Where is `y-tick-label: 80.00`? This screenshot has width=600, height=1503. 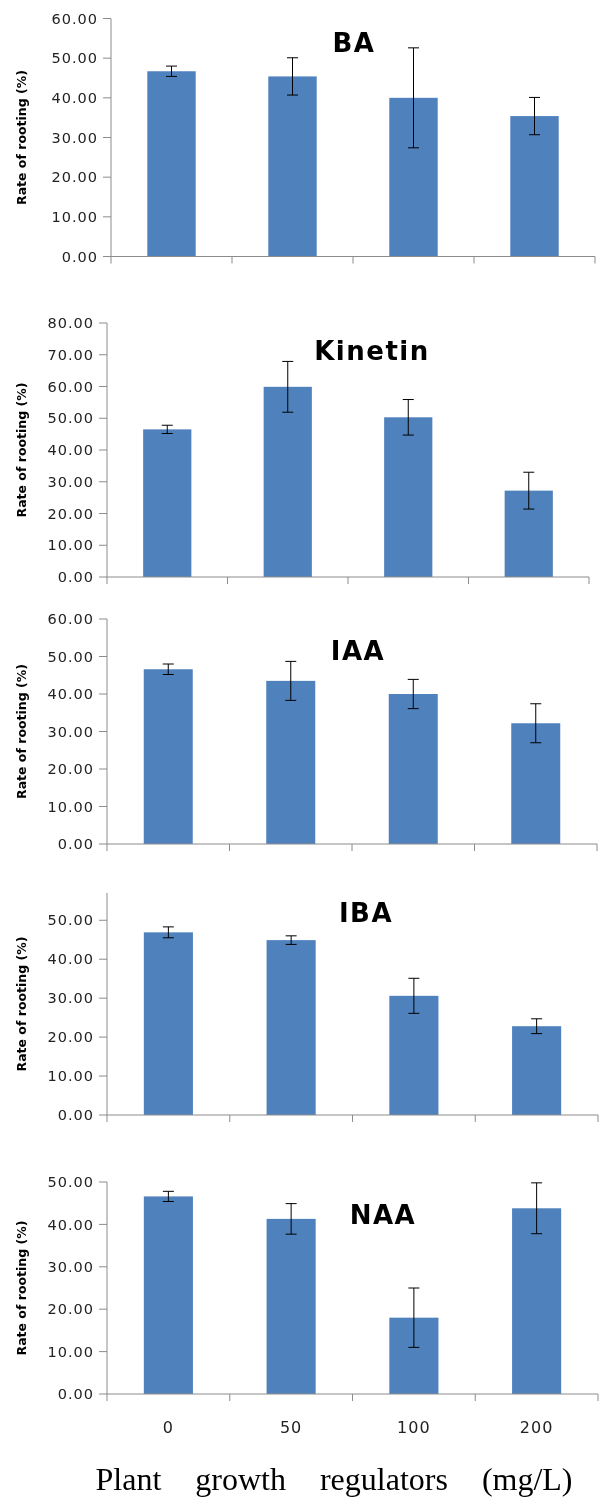
y-tick-label: 80.00 is located at coordinates (70, 323).